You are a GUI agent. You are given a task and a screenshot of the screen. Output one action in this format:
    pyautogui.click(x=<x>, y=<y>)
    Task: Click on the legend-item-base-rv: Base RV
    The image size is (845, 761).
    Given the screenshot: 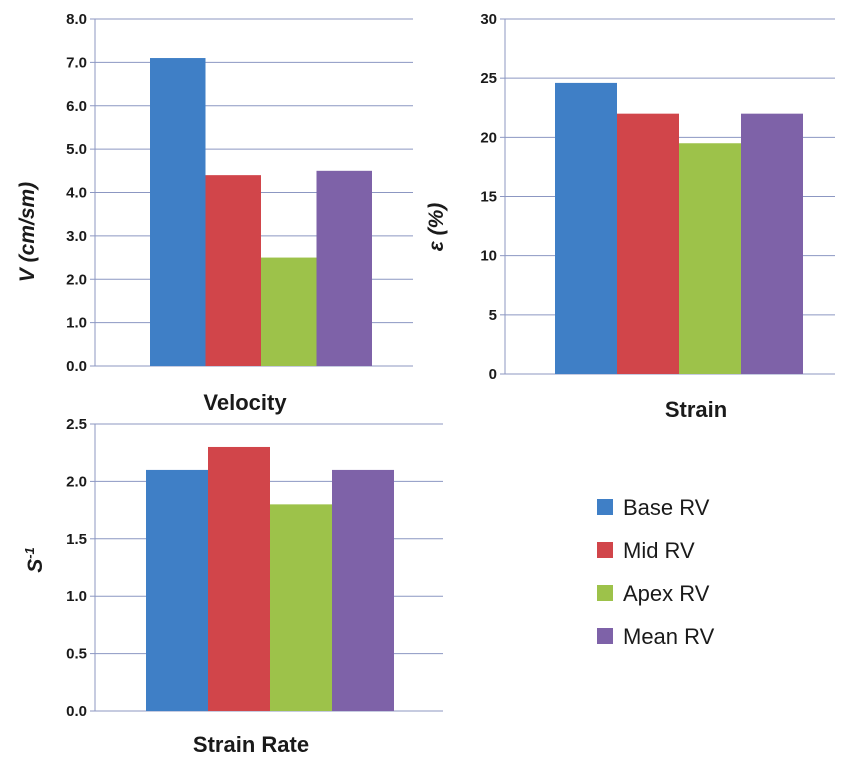 What is the action you would take?
    pyautogui.click(x=653, y=507)
    